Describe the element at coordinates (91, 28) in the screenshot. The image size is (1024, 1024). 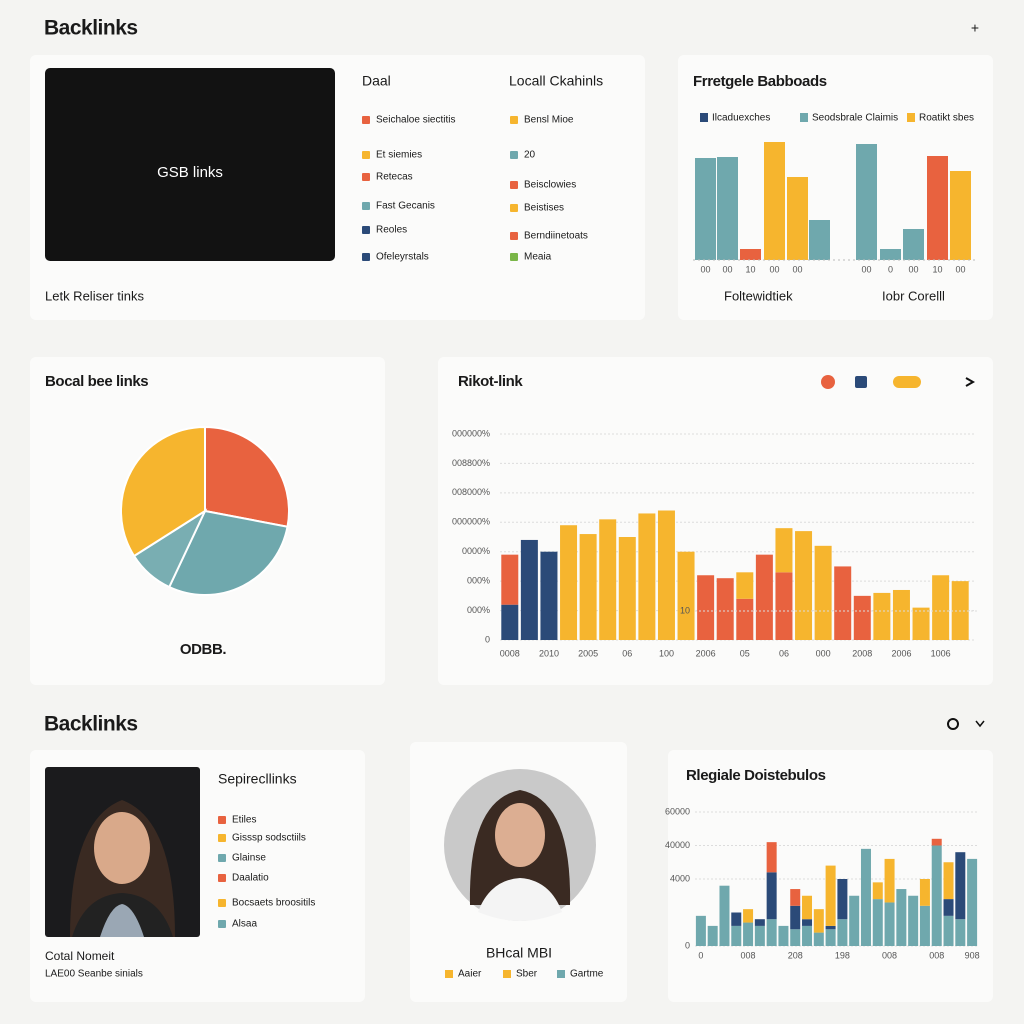
I see `page-title: Backlinks` at that location.